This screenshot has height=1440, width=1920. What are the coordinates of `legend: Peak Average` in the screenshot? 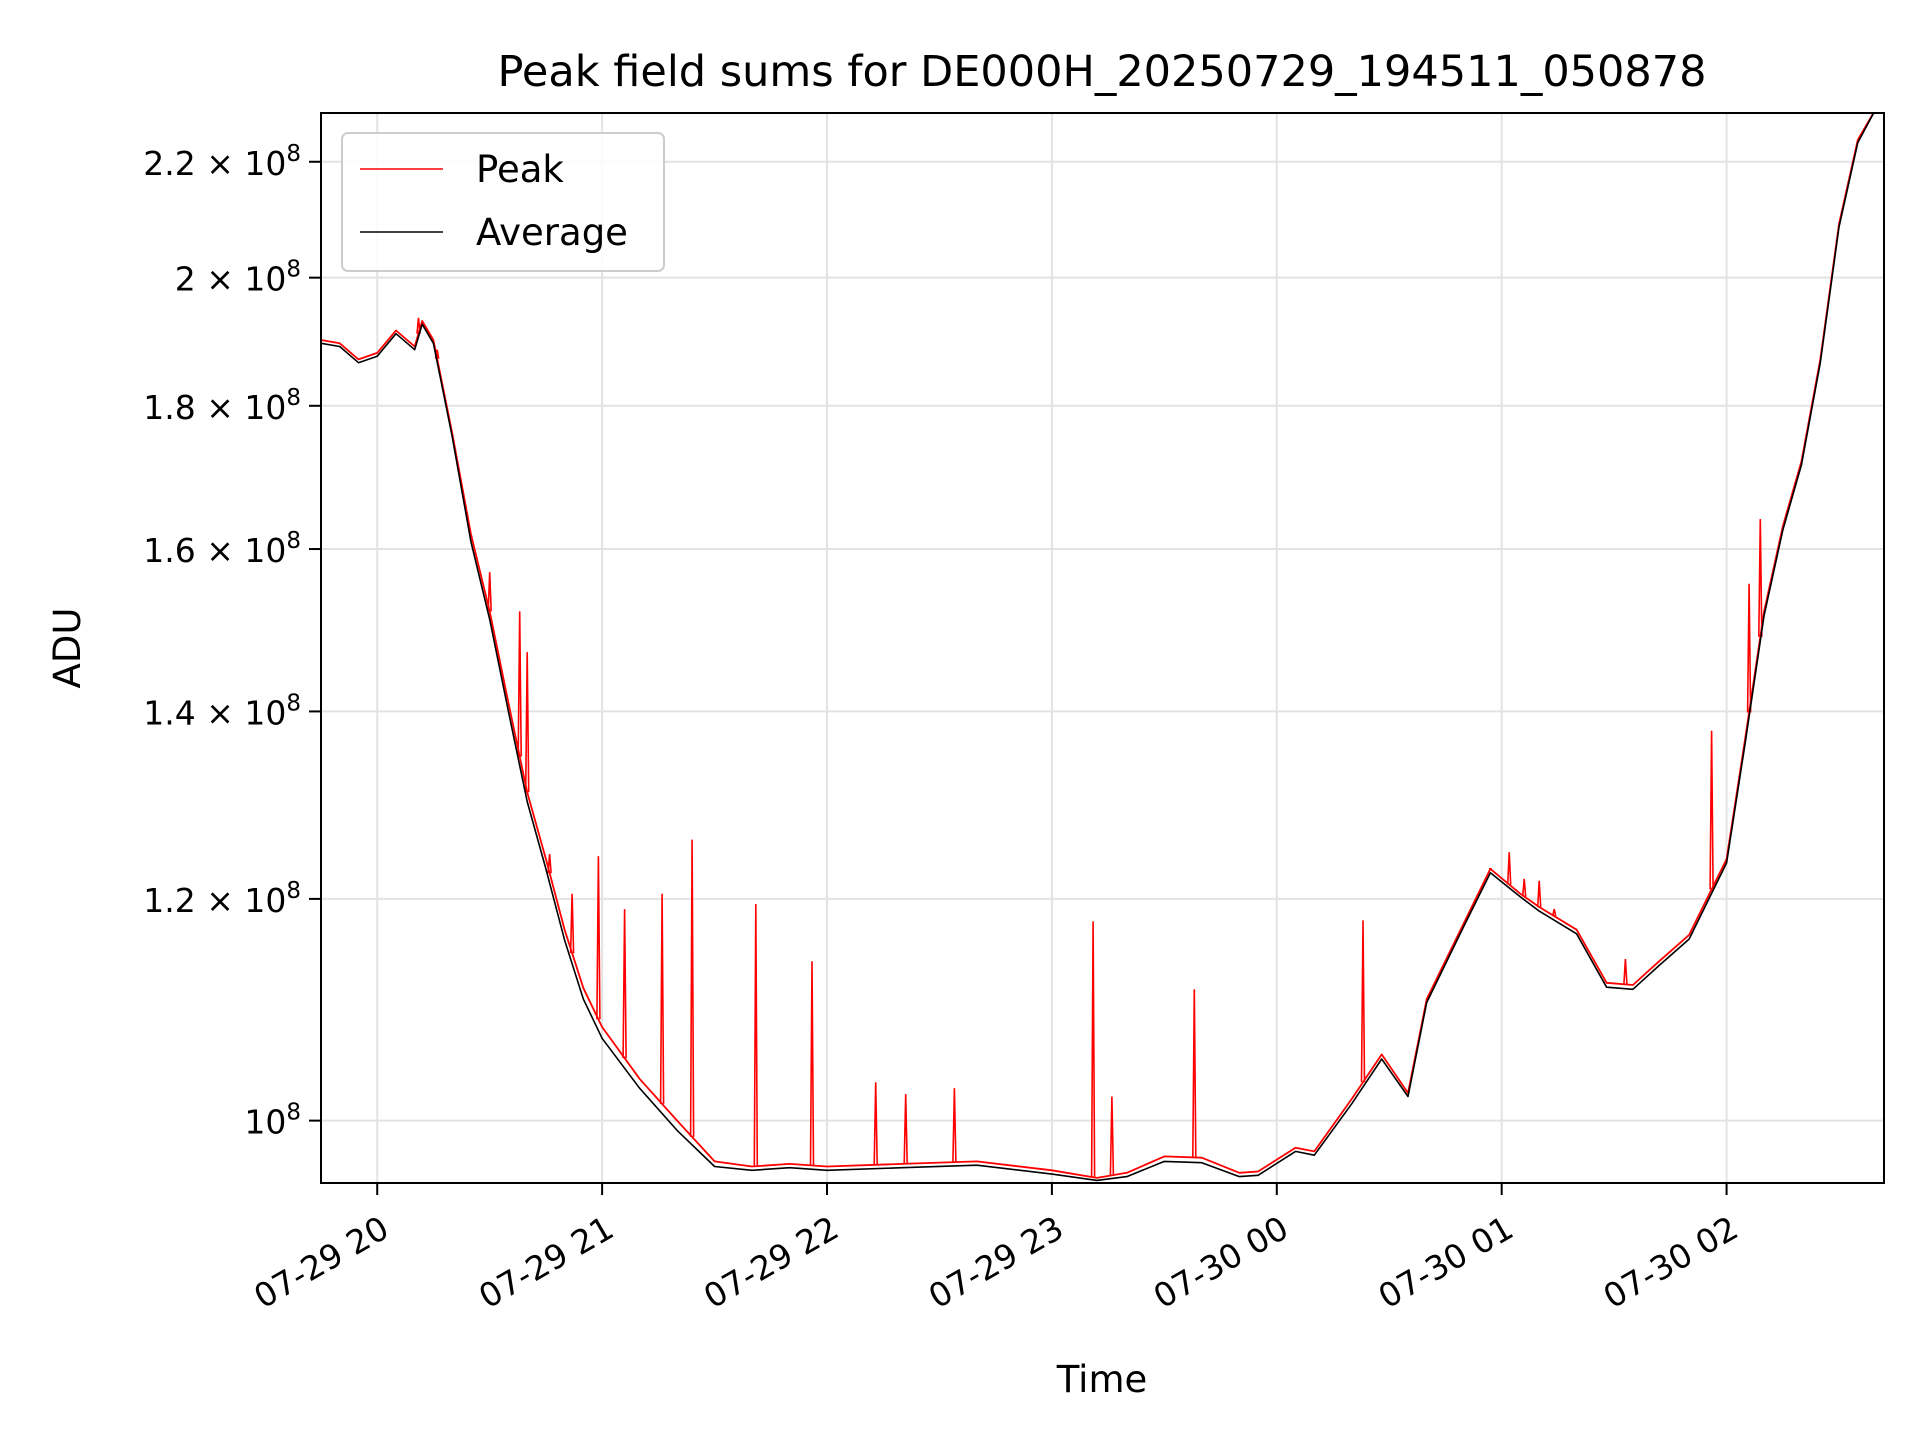 It's located at (503, 202).